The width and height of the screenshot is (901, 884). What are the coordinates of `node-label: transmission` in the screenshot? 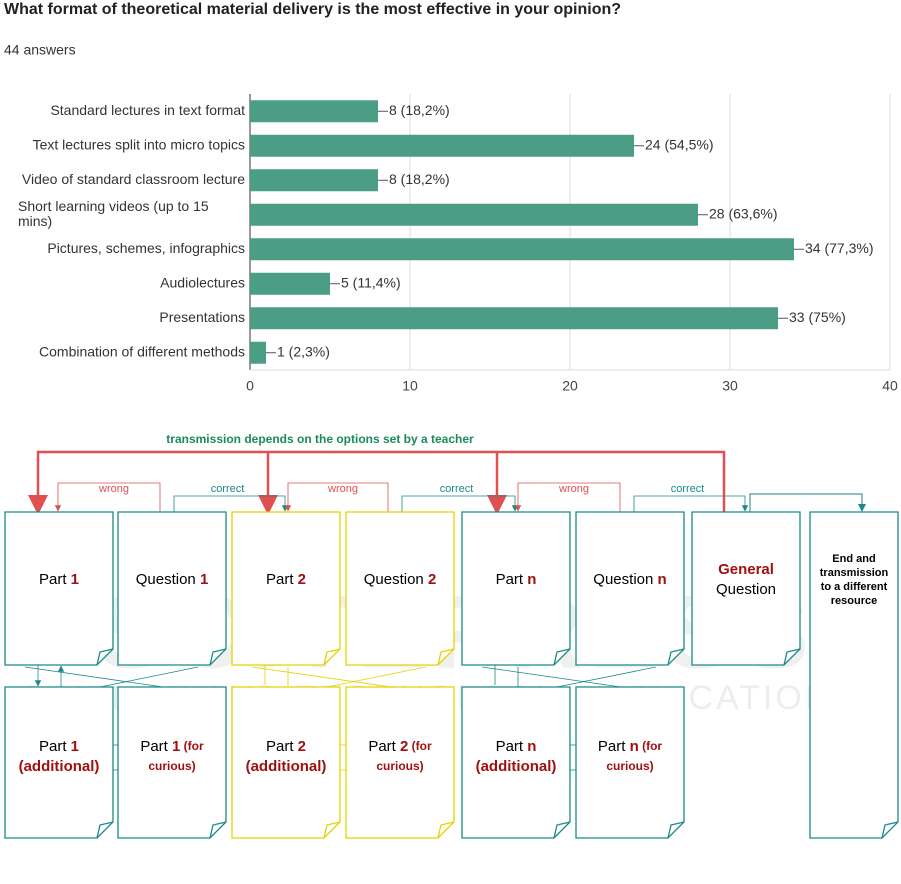 It's located at (854, 573).